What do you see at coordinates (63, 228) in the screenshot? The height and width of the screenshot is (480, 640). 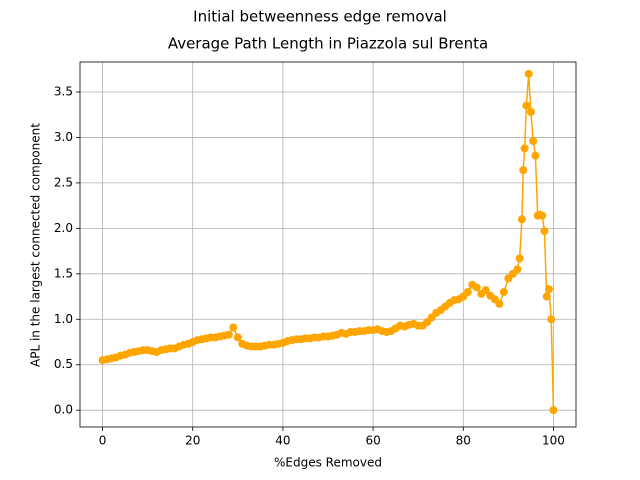 I see `y-tick-label: 2.0` at bounding box center [63, 228].